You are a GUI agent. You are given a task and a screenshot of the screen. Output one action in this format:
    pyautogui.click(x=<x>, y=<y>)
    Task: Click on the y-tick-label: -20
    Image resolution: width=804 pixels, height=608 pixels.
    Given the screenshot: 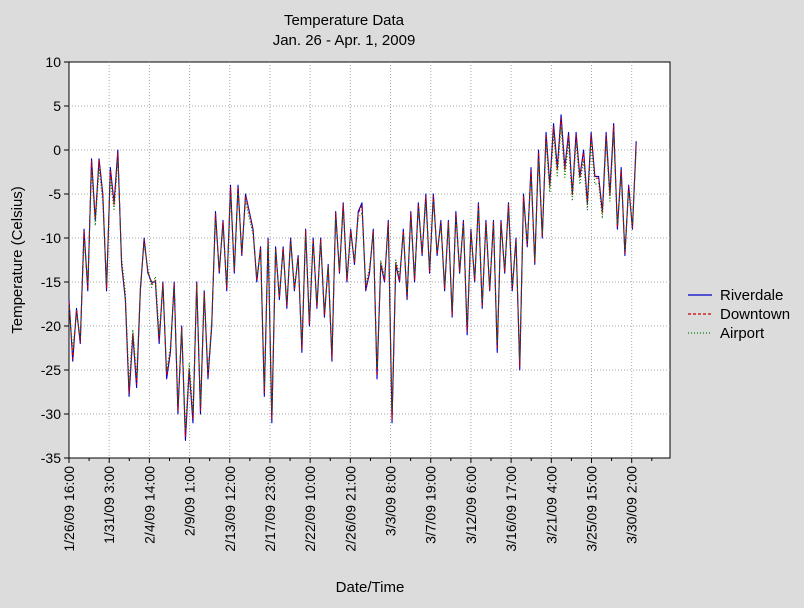 What is the action you would take?
    pyautogui.click(x=51, y=326)
    